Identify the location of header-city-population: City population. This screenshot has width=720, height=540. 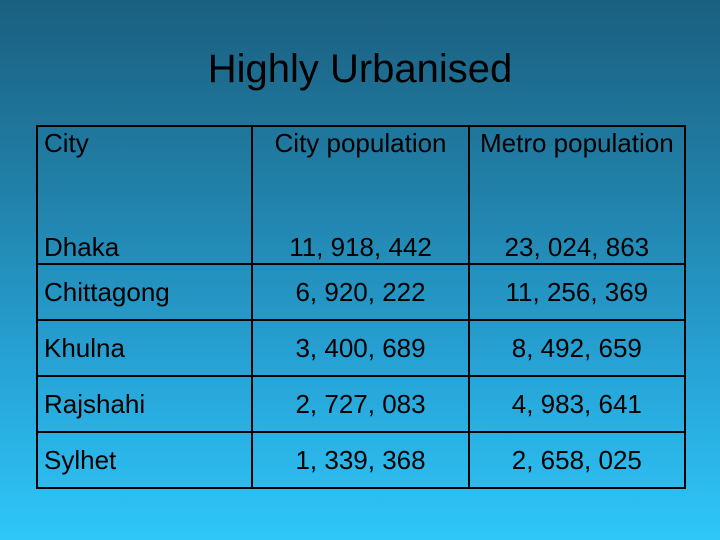
(360, 162).